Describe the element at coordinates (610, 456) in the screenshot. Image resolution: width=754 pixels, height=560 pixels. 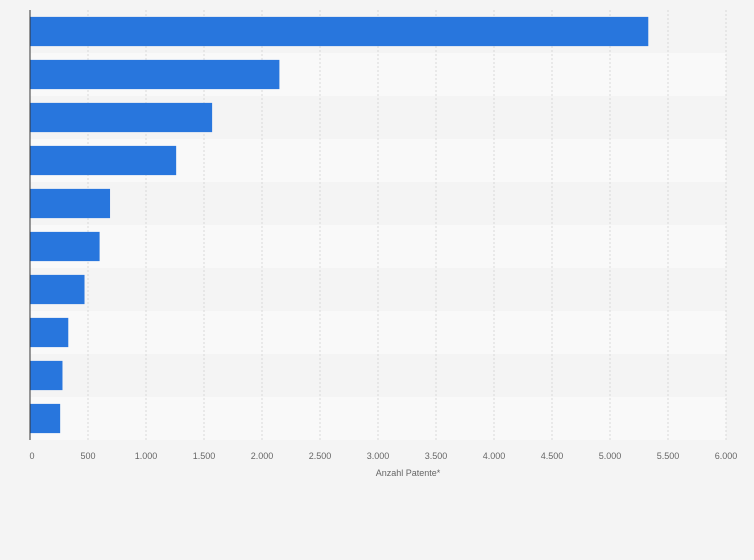
I see `x-tick-label: 5.000` at that location.